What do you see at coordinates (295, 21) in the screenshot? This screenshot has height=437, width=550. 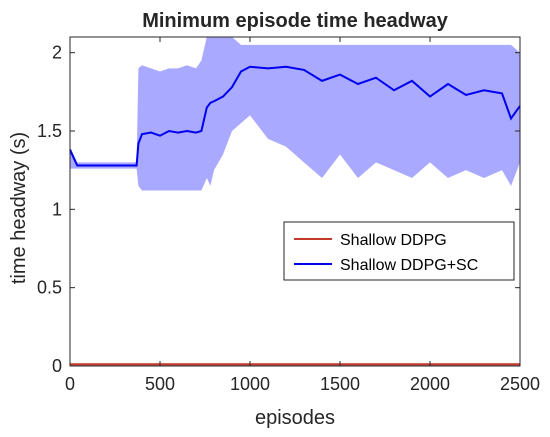 I see `chart-title: Minimum episode time headway` at bounding box center [295, 21].